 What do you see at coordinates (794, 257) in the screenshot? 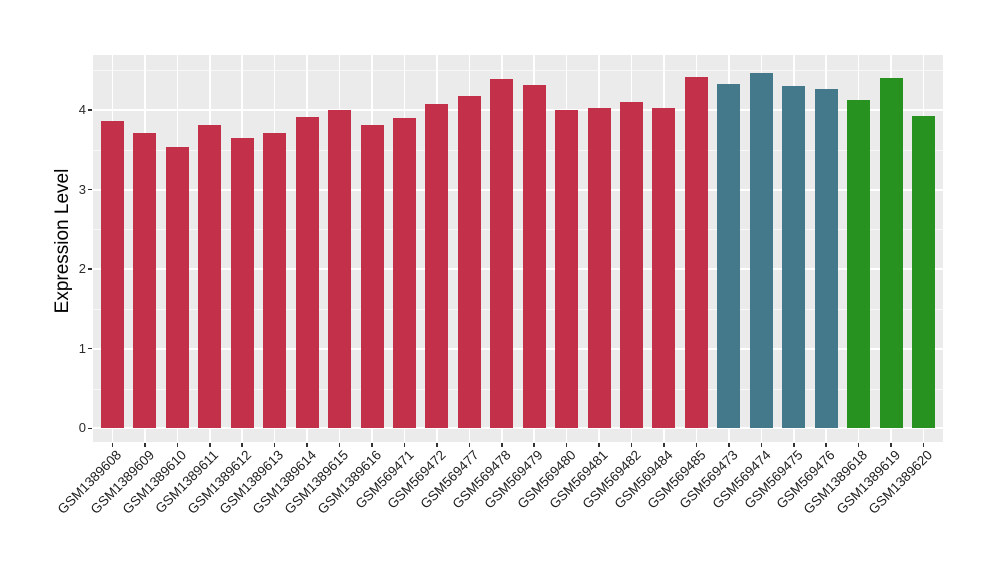
I see `bar-GSM569475` at bounding box center [794, 257].